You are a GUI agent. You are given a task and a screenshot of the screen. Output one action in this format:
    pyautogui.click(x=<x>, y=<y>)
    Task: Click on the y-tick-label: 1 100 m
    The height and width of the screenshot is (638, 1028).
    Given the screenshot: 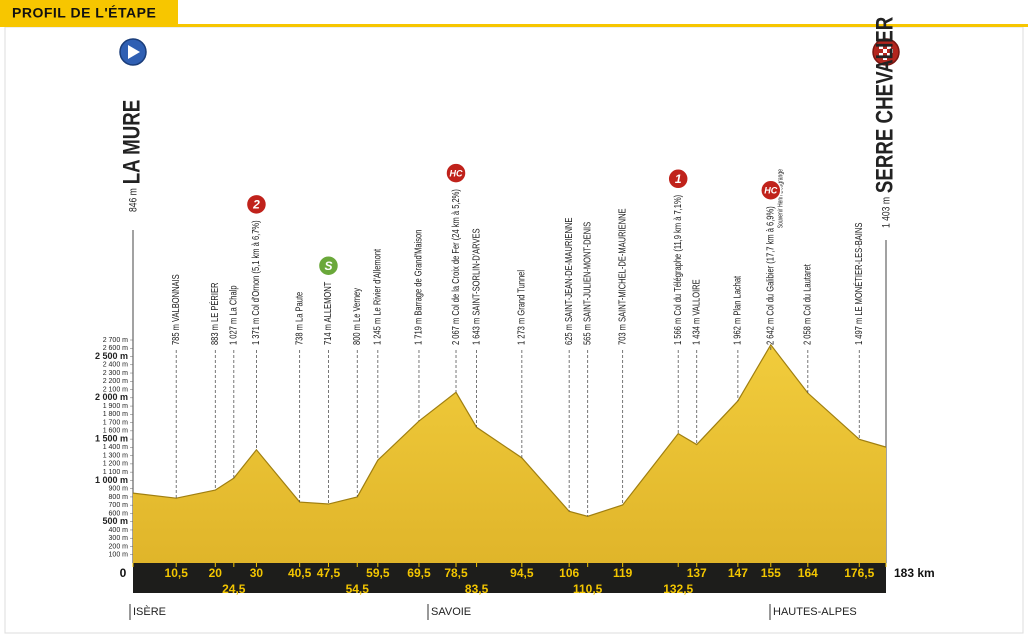 What is the action you would take?
    pyautogui.click(x=115, y=472)
    